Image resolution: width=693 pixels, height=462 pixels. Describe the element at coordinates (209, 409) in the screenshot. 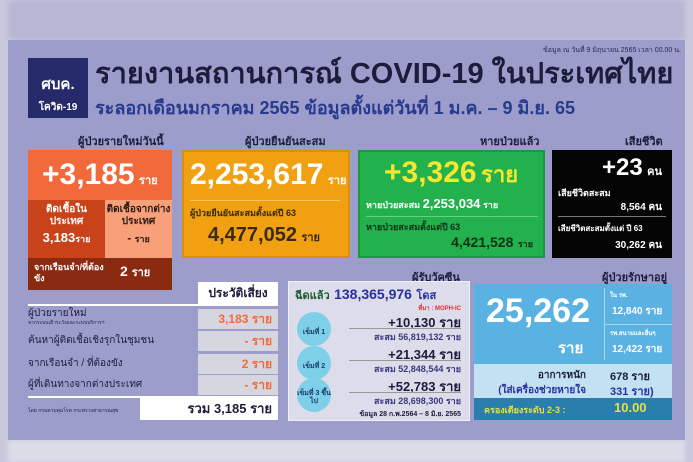

I see `risk-total: รวม 3,185 ราย` at that location.